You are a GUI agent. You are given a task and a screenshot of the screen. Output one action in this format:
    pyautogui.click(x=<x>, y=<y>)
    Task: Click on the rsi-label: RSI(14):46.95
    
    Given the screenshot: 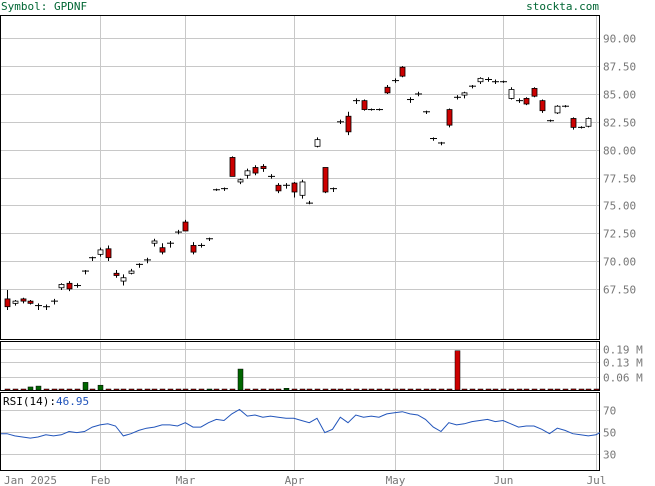 What is the action you would take?
    pyautogui.click(x=46, y=401)
    